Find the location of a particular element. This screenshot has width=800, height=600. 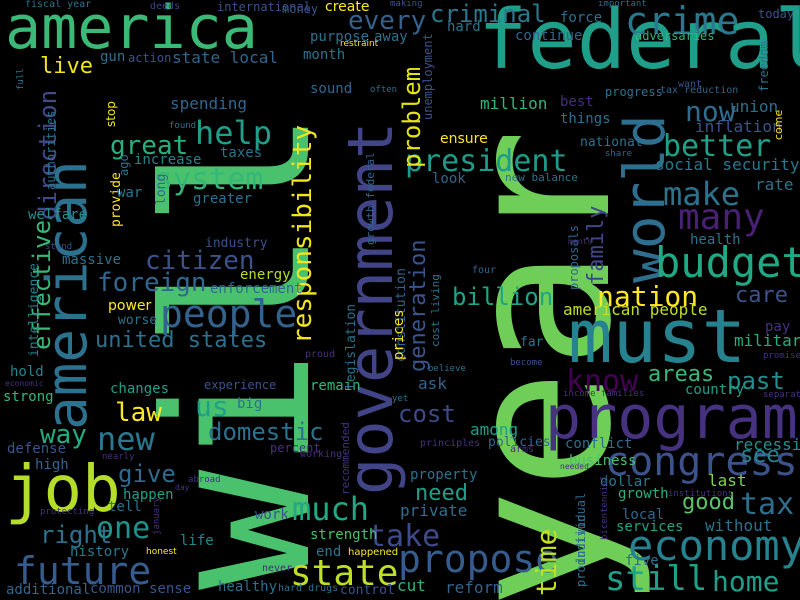

word-among: among is located at coordinates (494, 429).